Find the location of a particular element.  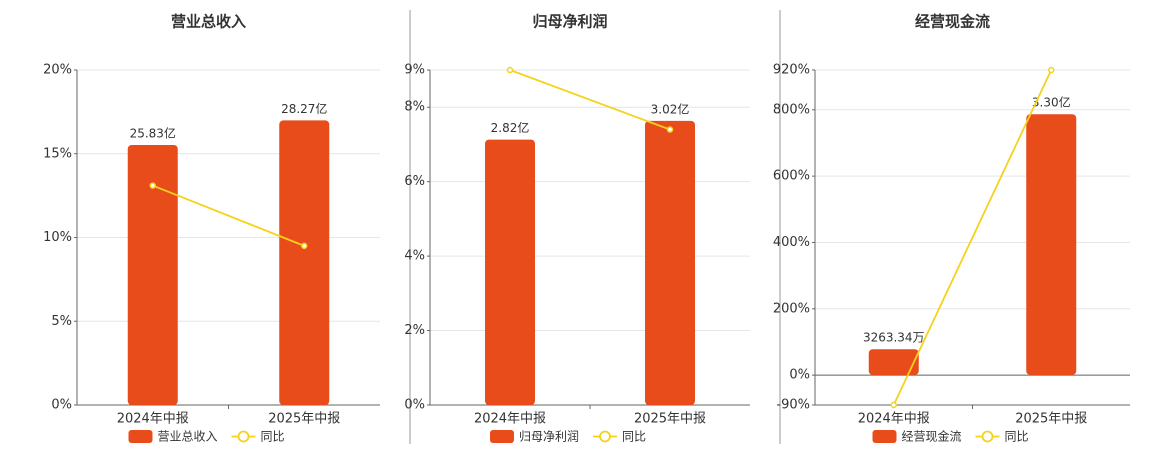

y-tick-label: 200% is located at coordinates (791, 308).